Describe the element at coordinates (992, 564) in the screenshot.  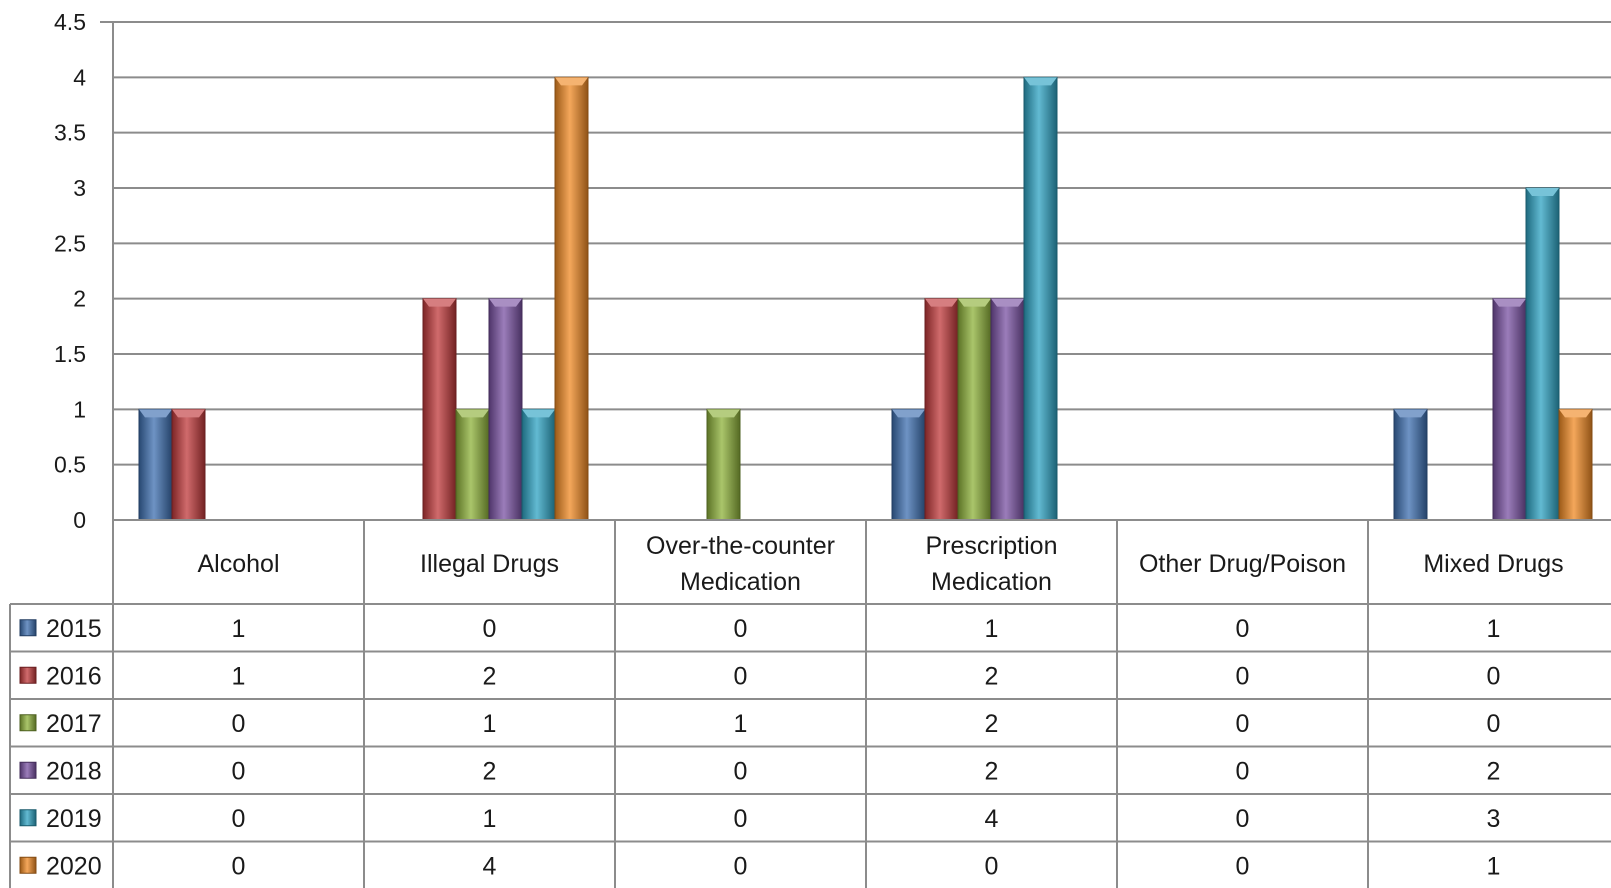
I see `category-label: Prescription Medication` at that location.